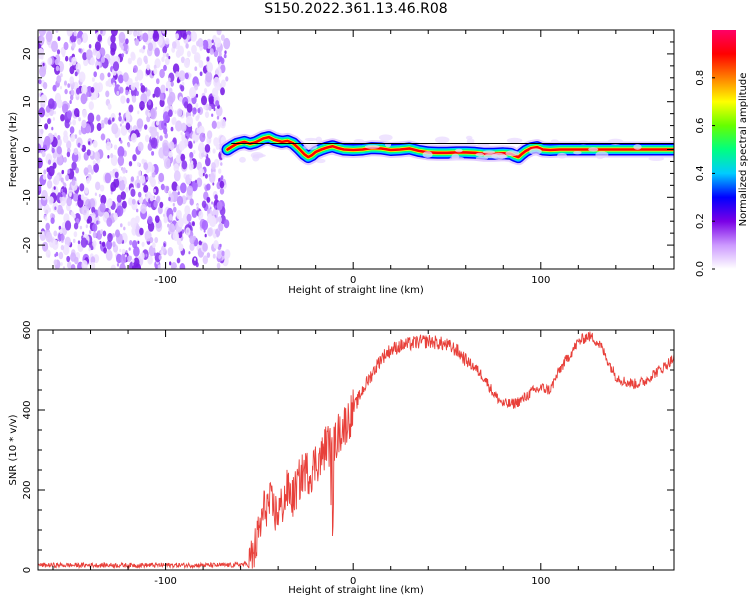 The image size is (750, 600). What do you see at coordinates (356, 290) in the screenshot?
I see `spectrogram-x-axis-label: Height of straight line (km)` at bounding box center [356, 290].